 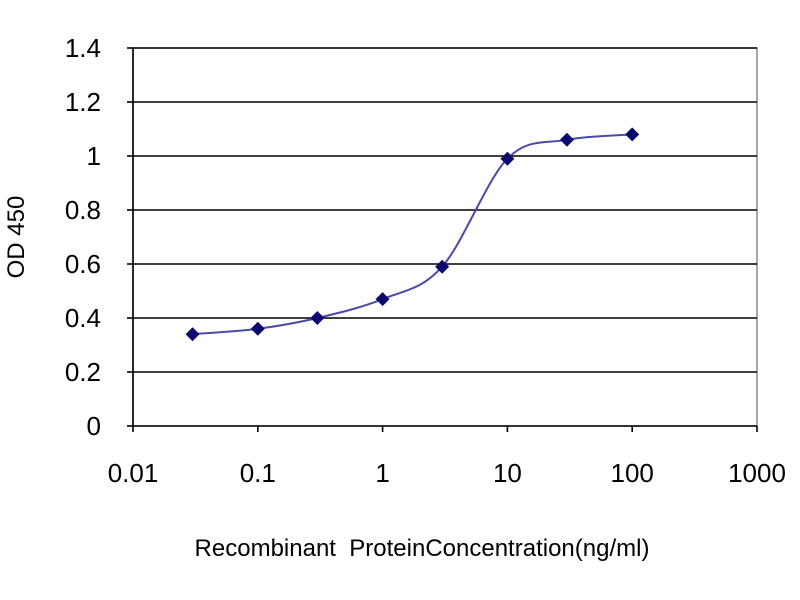 What do you see at coordinates (422, 548) in the screenshot?
I see `x-axis-title: Recombinant ProteinConcentration(ng/ml)` at bounding box center [422, 548].